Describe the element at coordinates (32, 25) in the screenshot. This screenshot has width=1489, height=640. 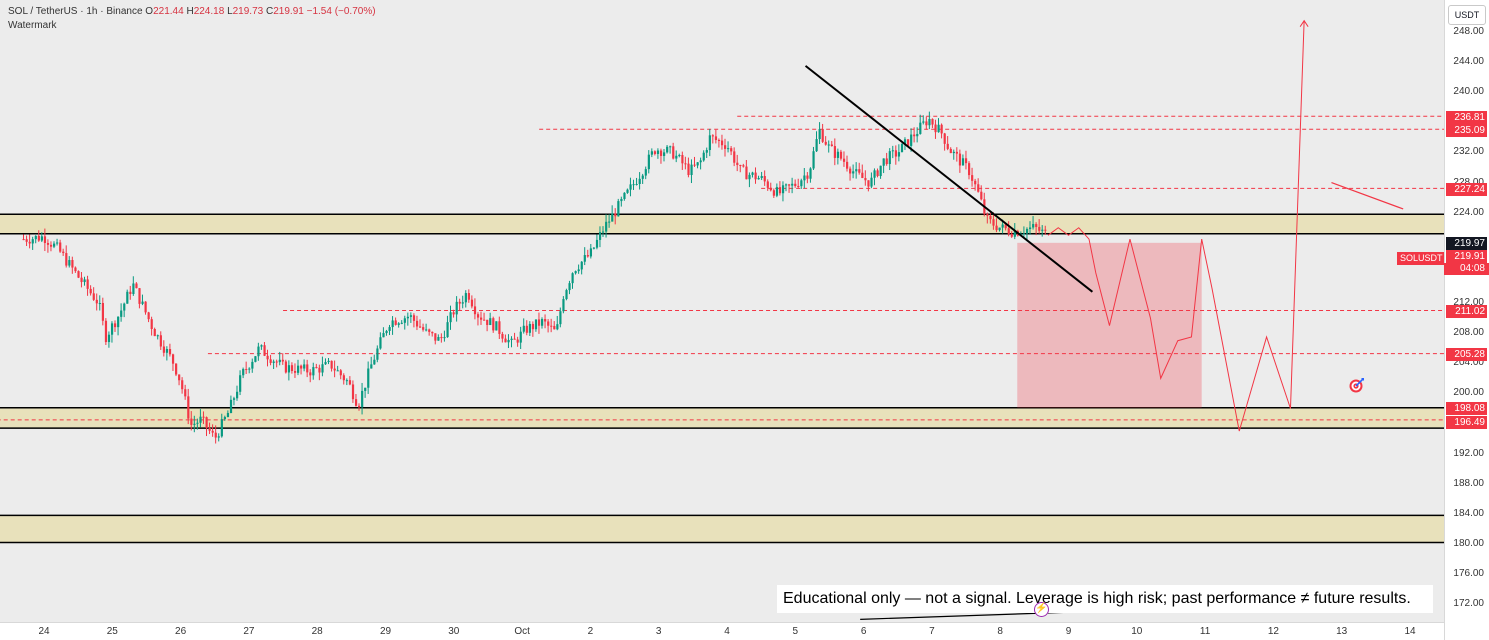
I see `watermark-label: Watermark` at that location.